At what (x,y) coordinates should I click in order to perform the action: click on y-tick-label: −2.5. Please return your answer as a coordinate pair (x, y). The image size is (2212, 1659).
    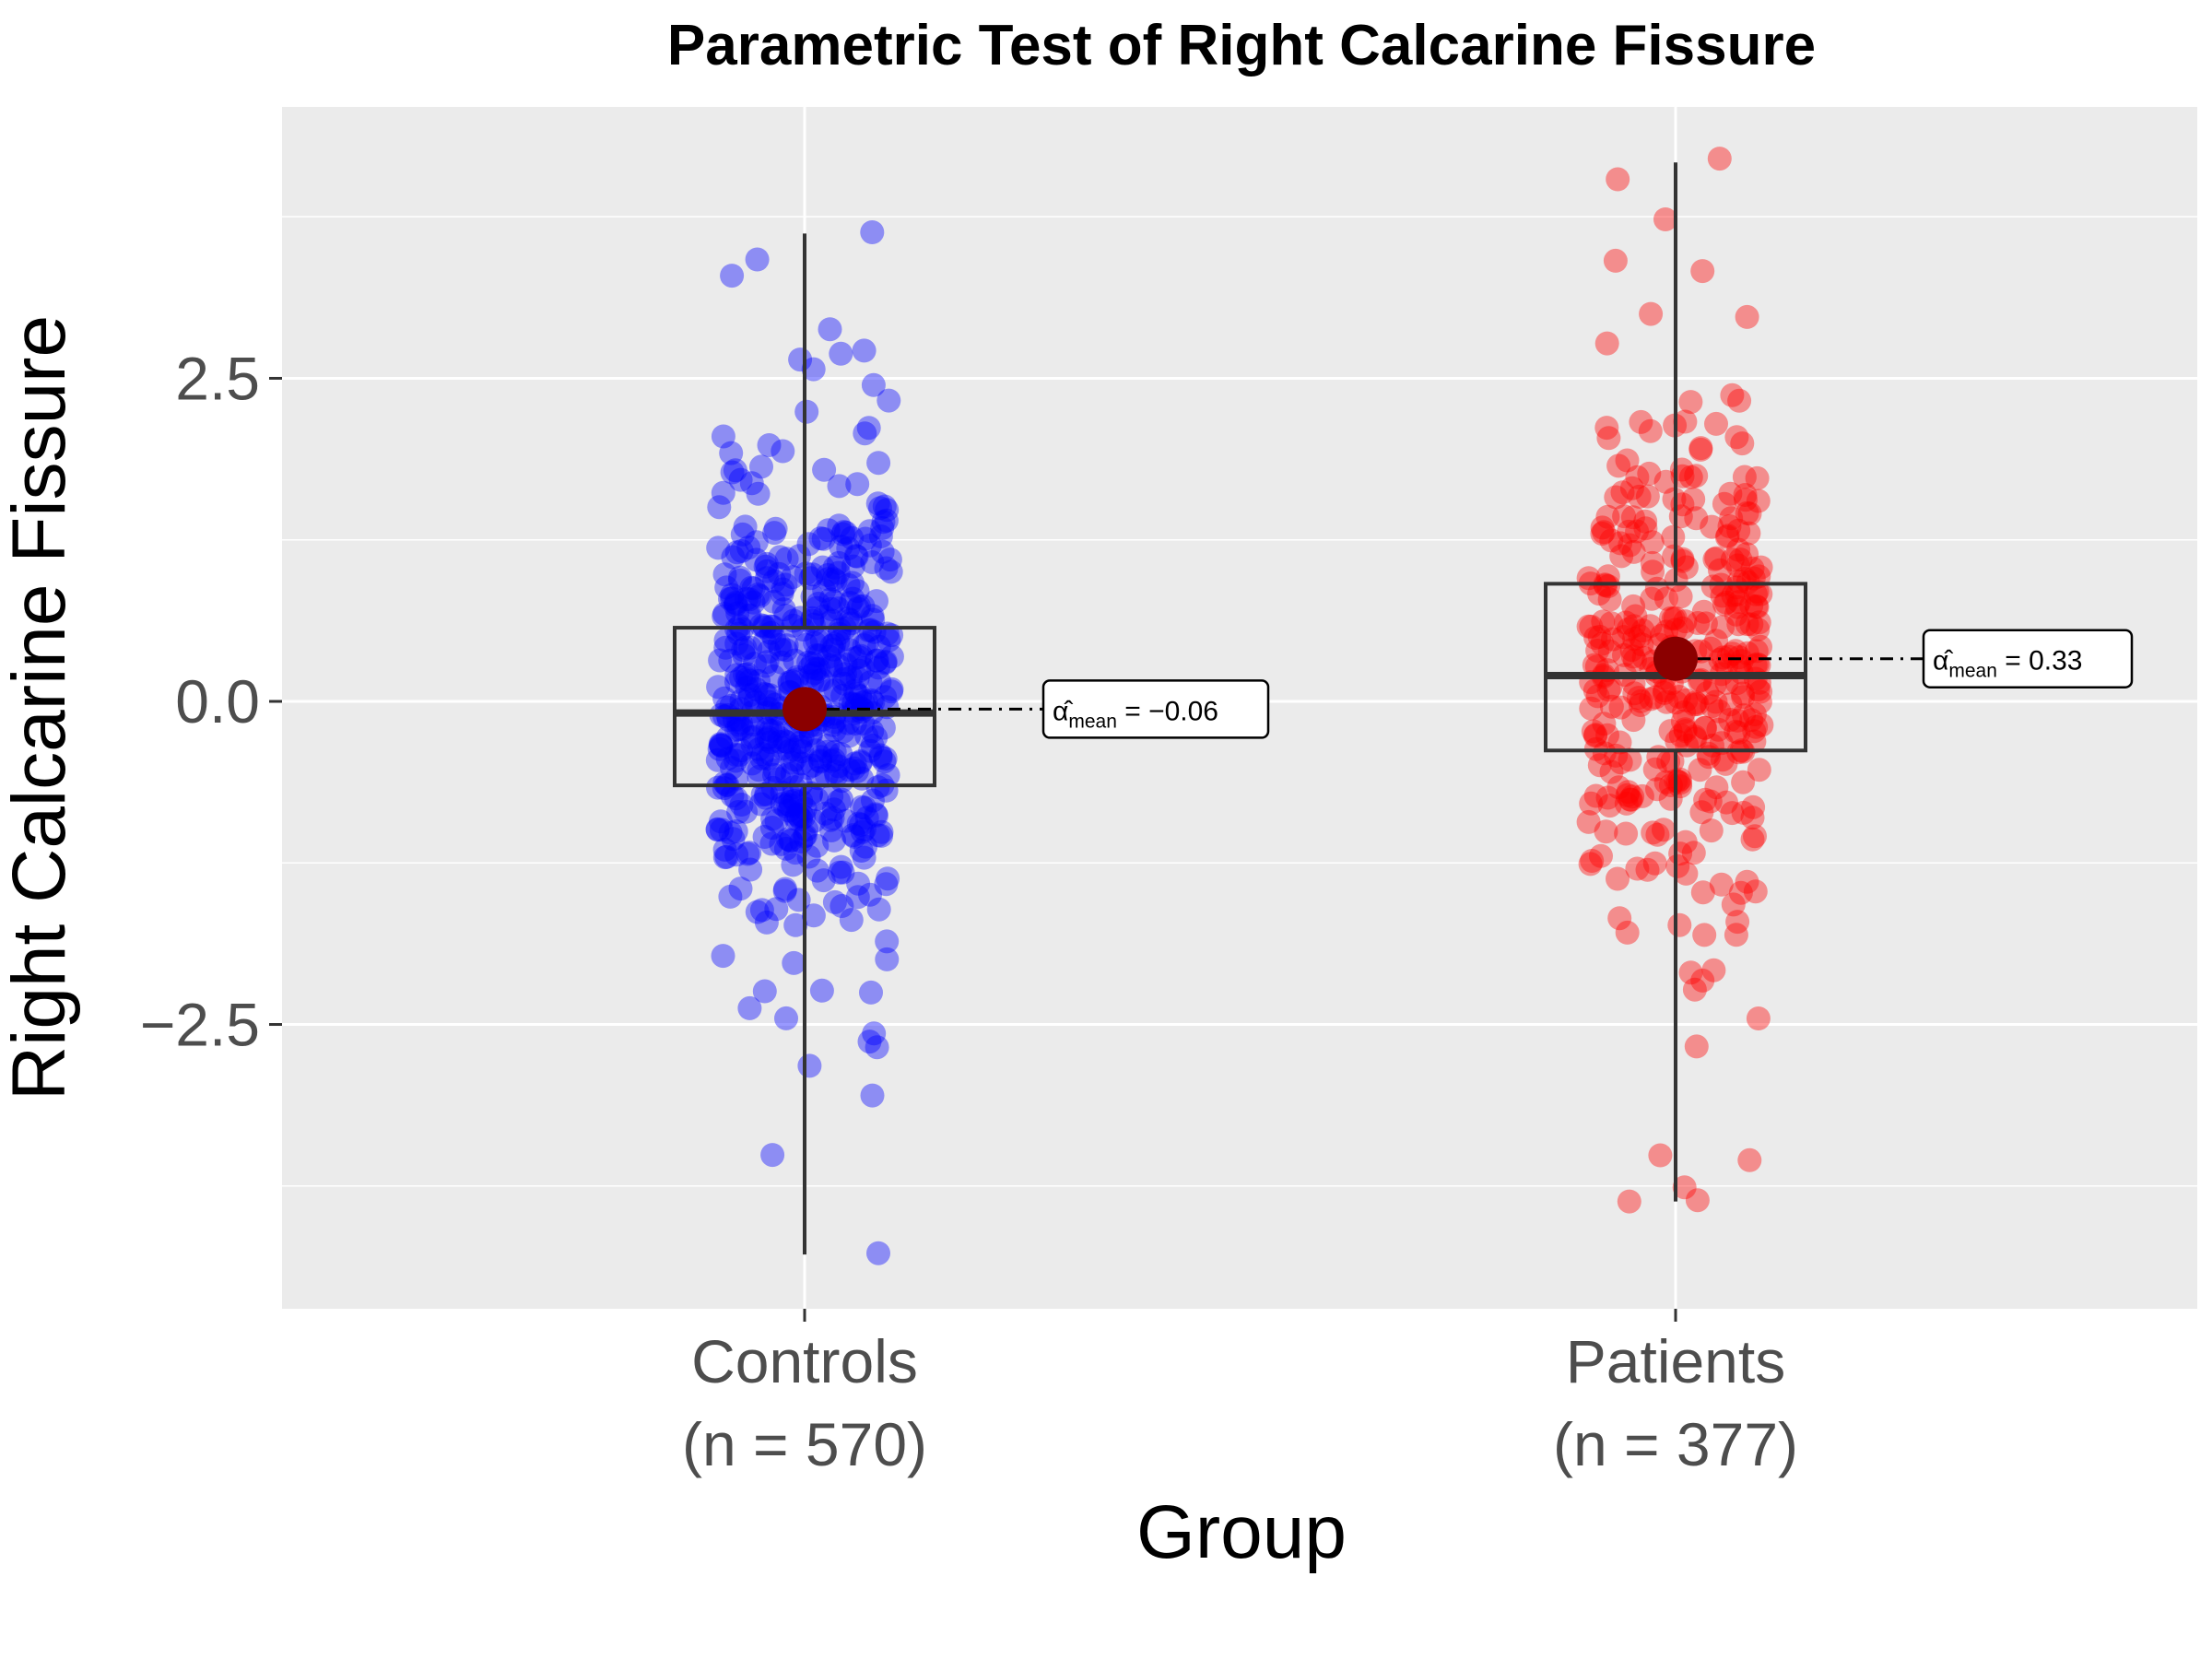
    Looking at the image, I should click on (200, 1025).